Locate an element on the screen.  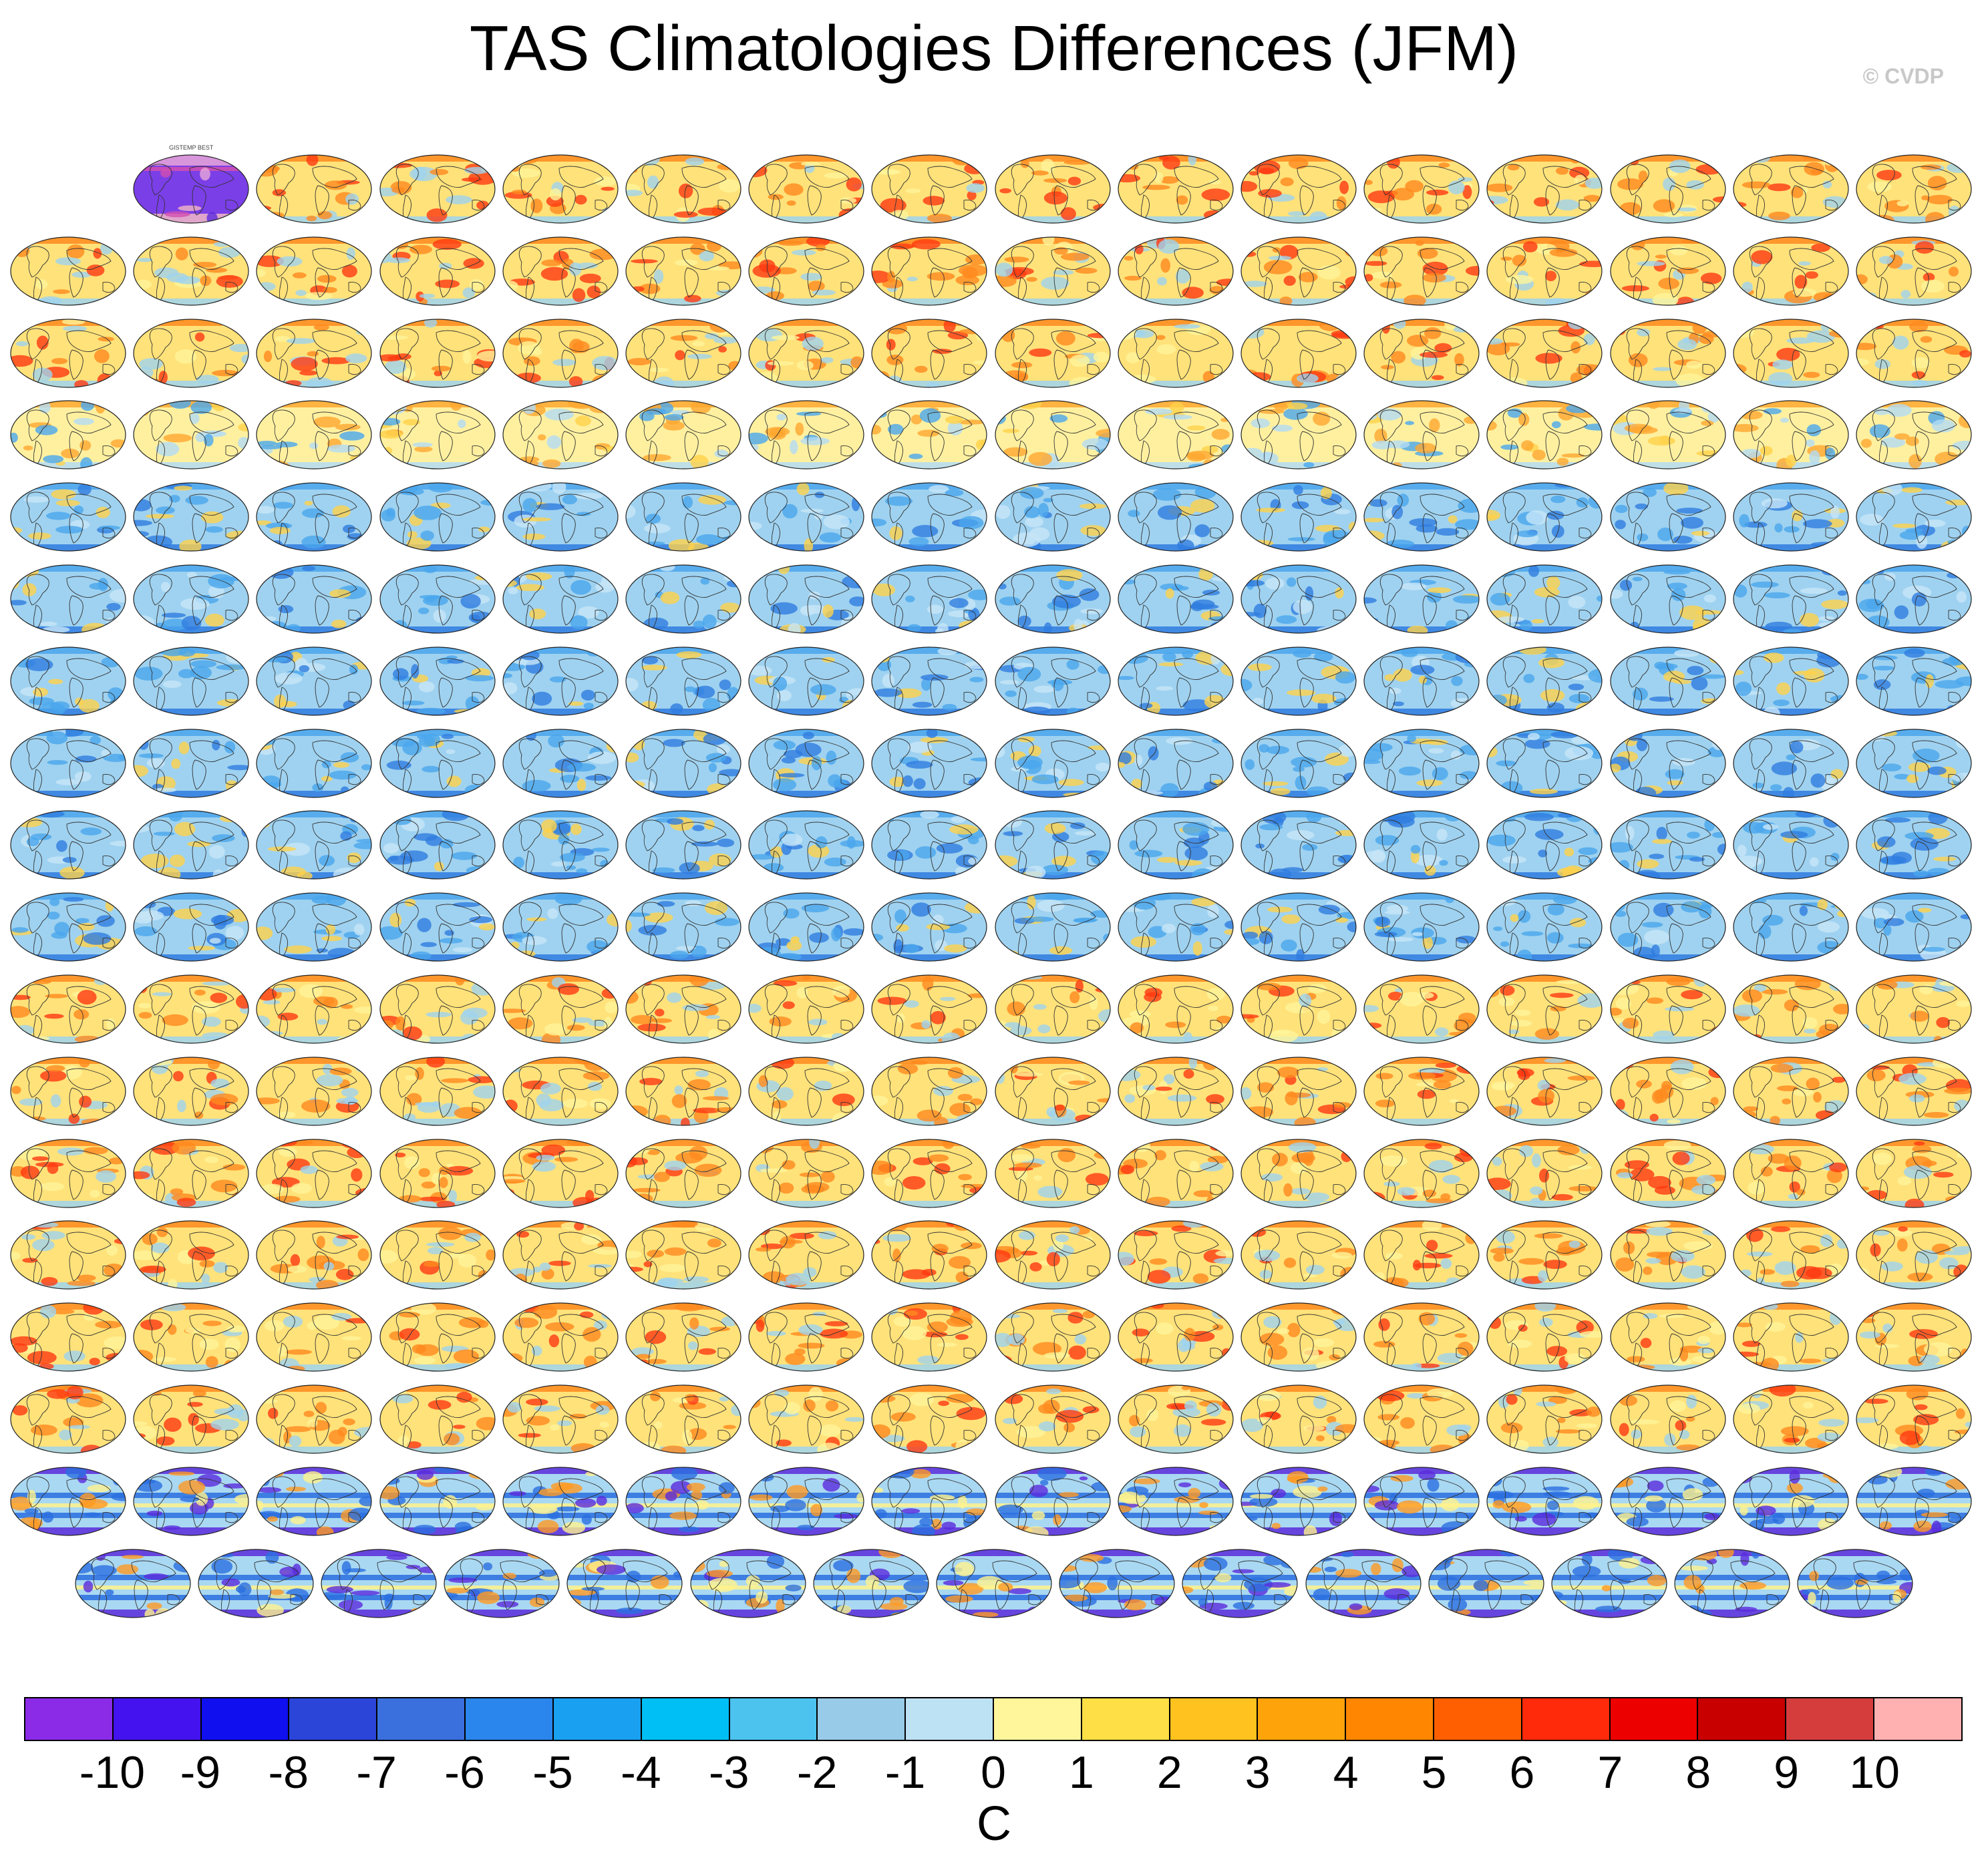
reference-map-panel: GISTEMP BEST is located at coordinates (191, 184).